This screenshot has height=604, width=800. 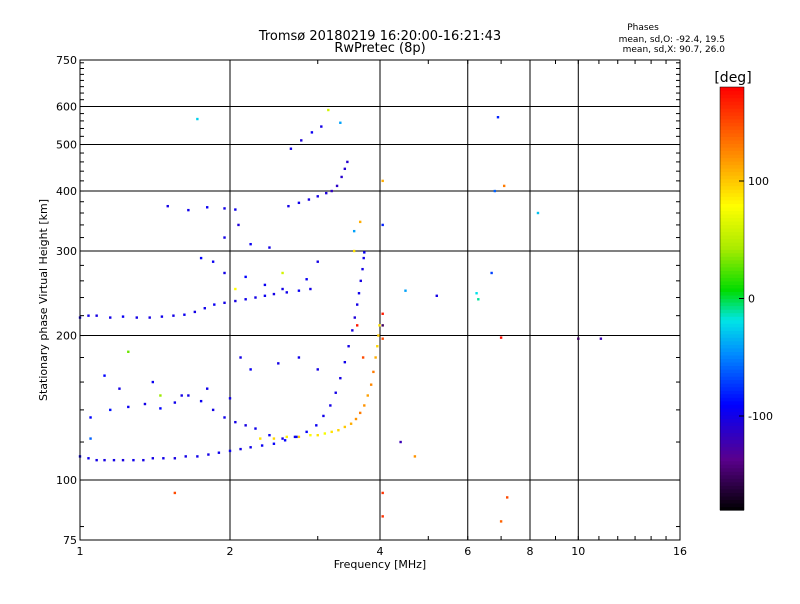 I want to click on x-tick-label: 10, so click(x=578, y=551).